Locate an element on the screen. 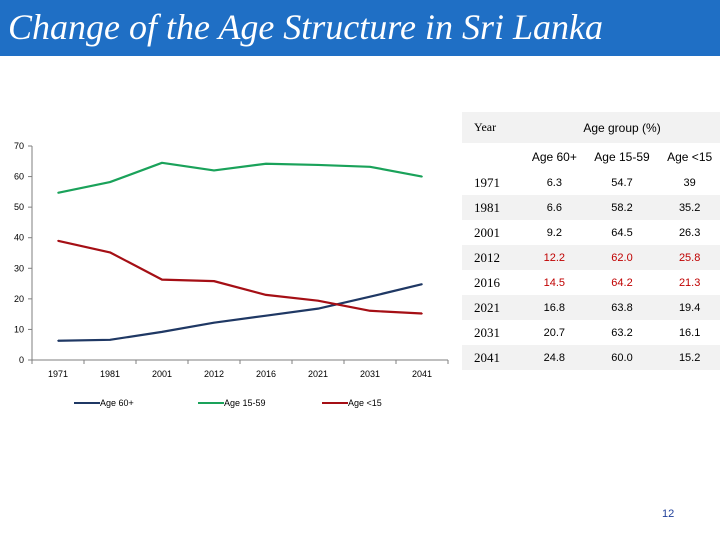 Image resolution: width=720 pixels, height=540 pixels. x-tick-label: 2031 is located at coordinates (370, 374).